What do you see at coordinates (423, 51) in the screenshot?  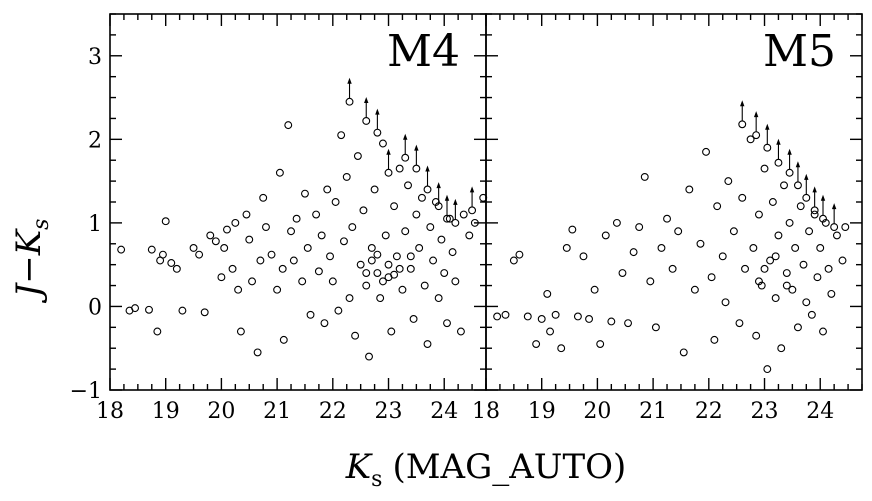 I see `panel-m4-label: M4` at bounding box center [423, 51].